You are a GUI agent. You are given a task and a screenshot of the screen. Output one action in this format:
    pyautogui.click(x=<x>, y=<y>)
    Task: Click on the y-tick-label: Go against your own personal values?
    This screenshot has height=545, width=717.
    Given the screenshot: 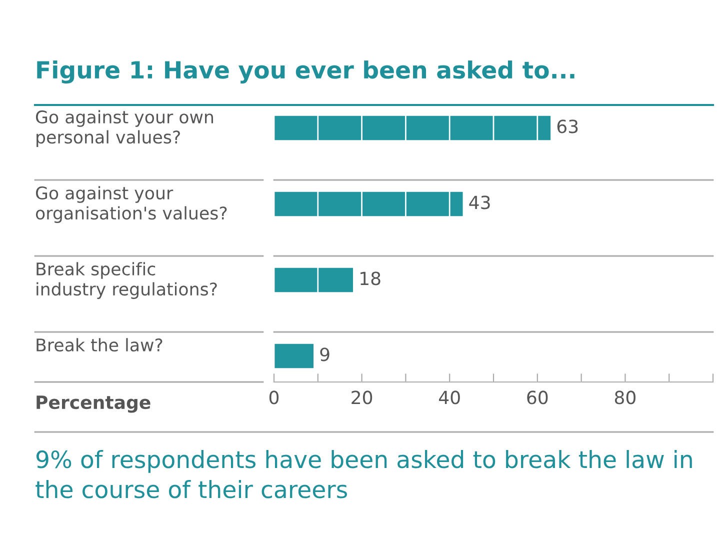 What is the action you would take?
    pyautogui.click(x=124, y=129)
    